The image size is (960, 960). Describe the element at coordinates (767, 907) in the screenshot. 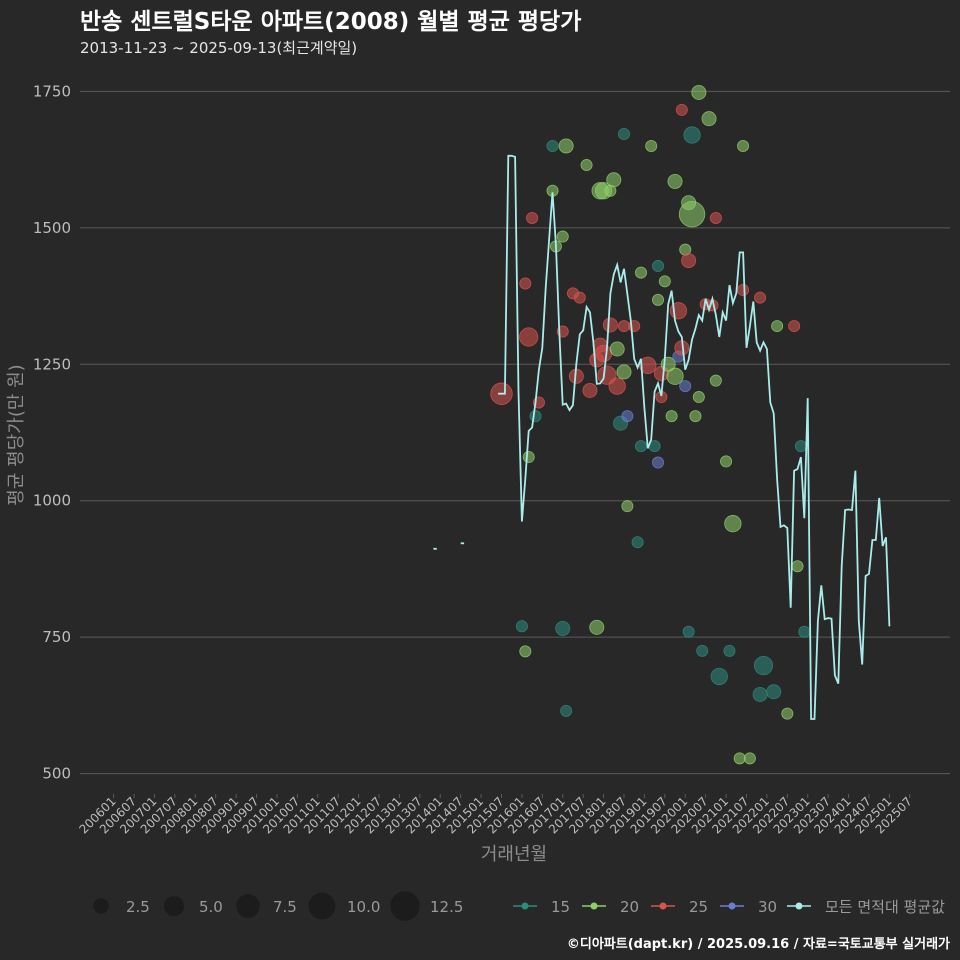

I see `area-legend-label-3: 30` at that location.